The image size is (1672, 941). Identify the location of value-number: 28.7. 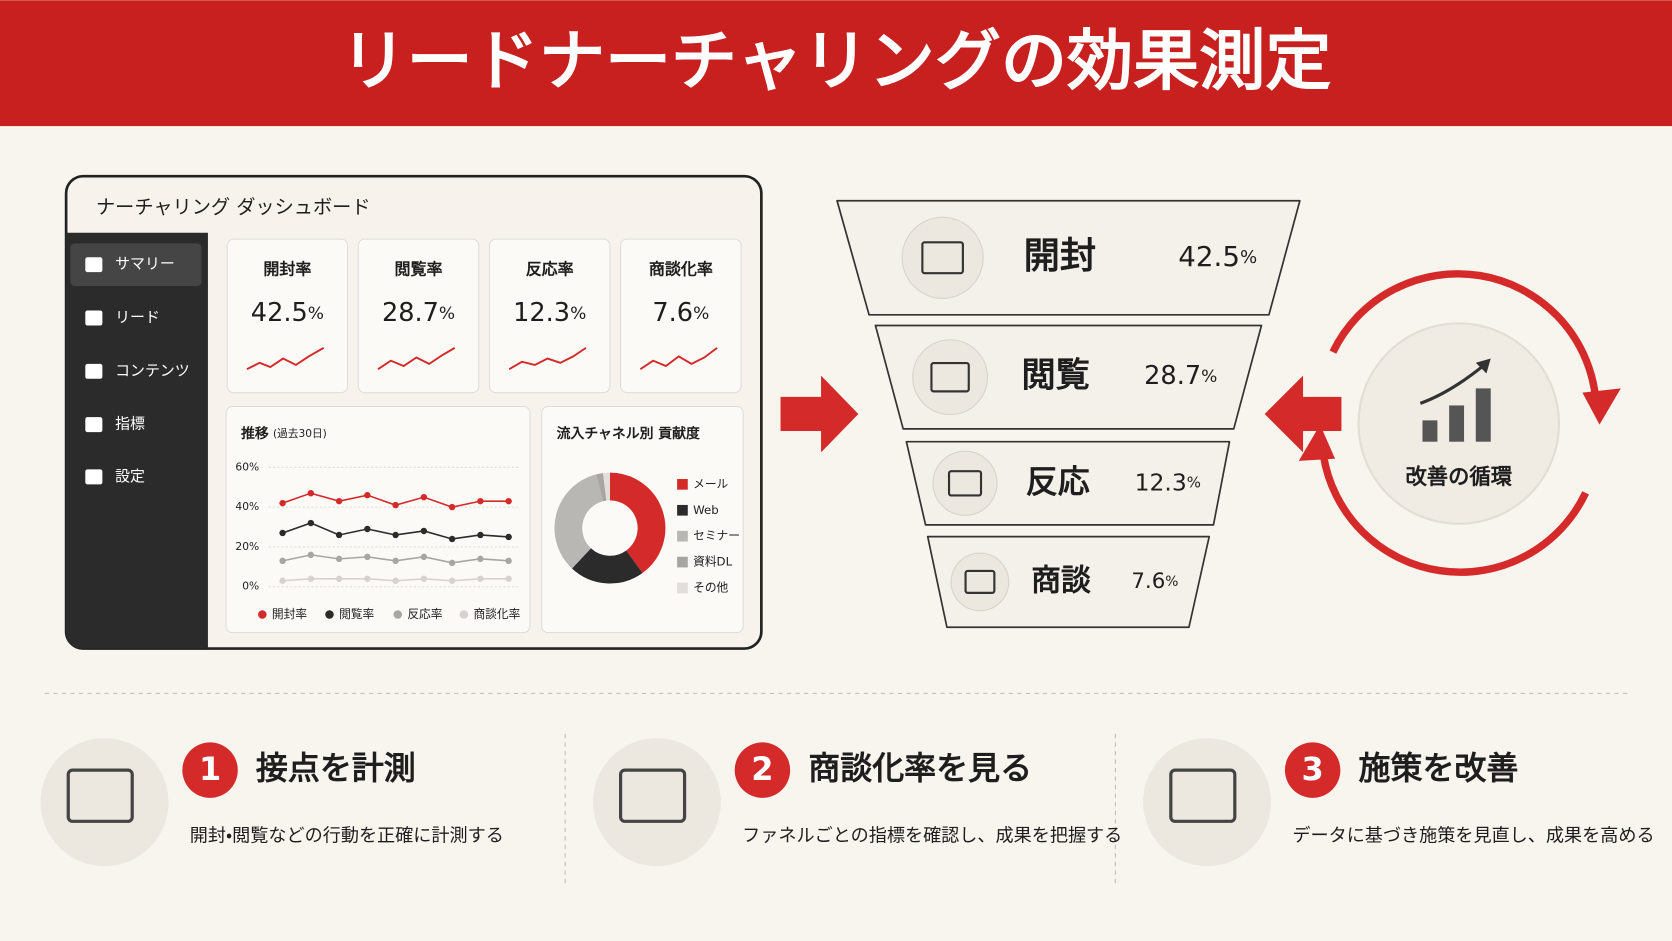
(410, 313).